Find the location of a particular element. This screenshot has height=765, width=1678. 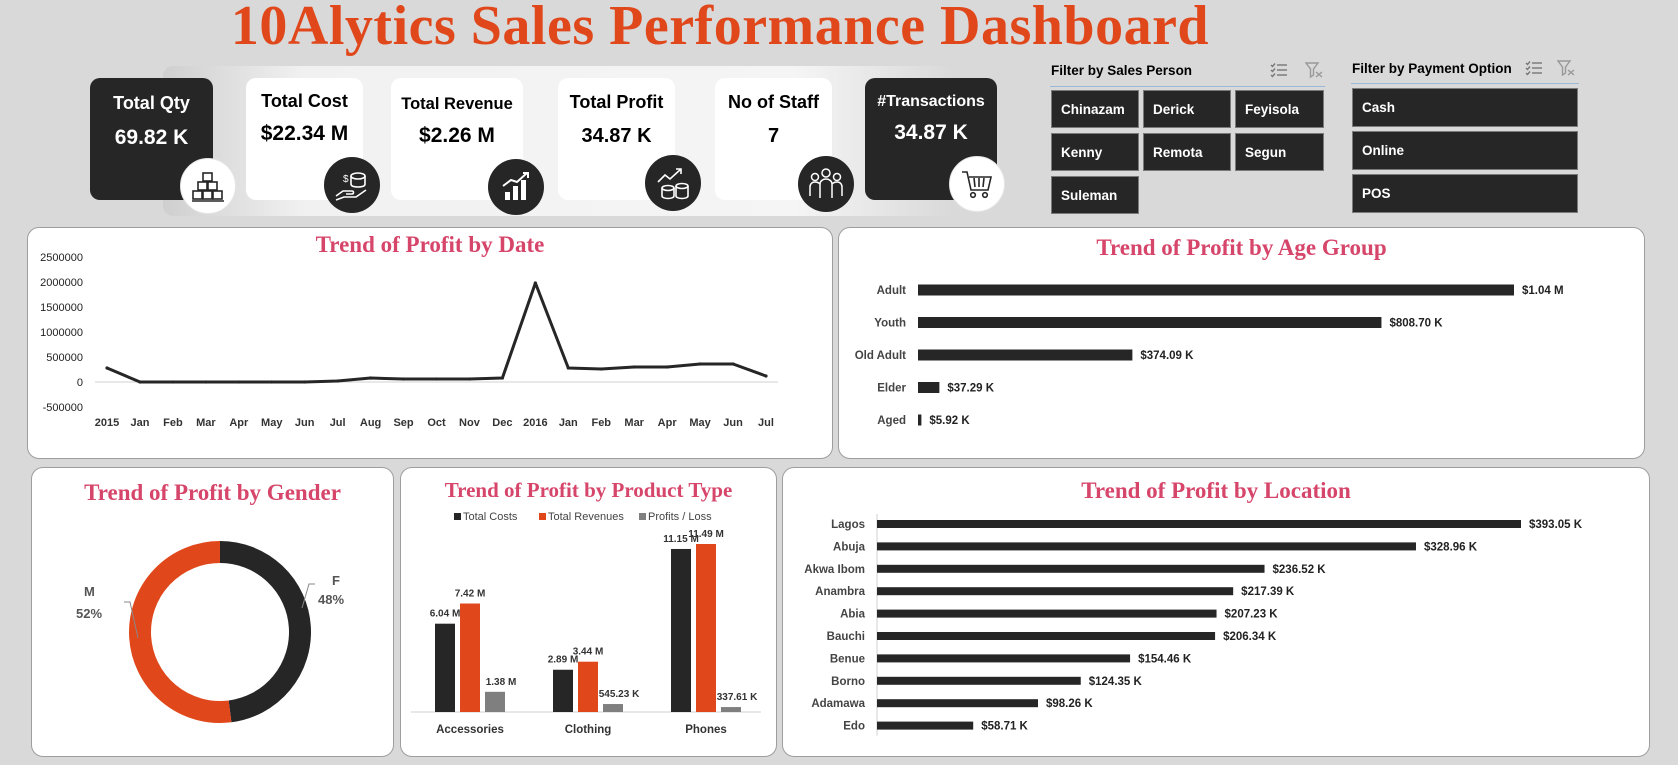

x-tick-label: May is located at coordinates (272, 423).